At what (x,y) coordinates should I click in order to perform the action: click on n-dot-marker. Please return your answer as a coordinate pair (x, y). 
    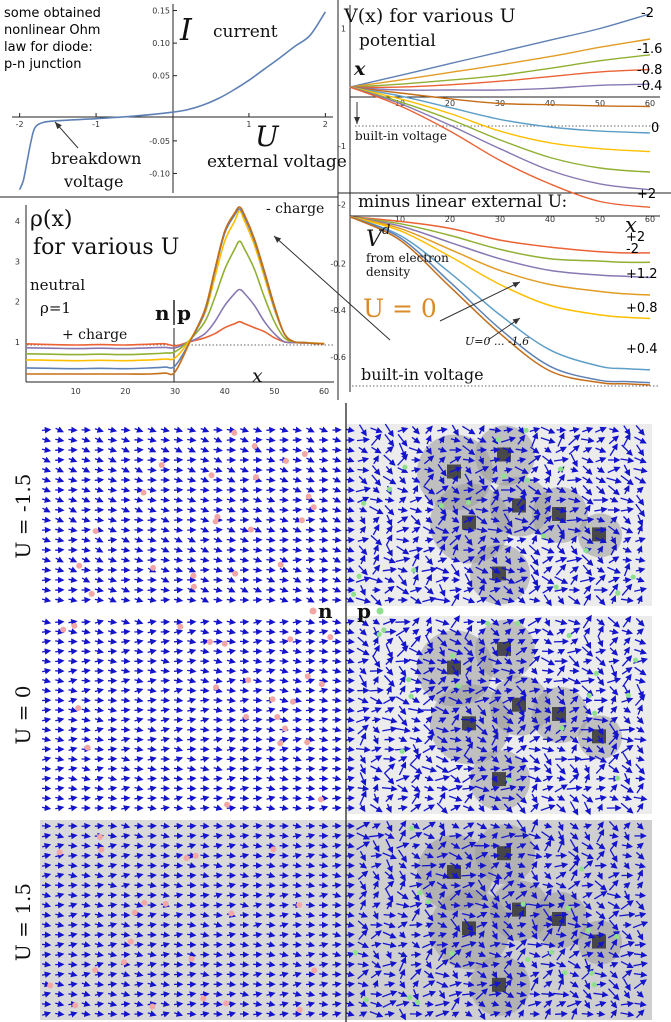
    Looking at the image, I should click on (313, 611).